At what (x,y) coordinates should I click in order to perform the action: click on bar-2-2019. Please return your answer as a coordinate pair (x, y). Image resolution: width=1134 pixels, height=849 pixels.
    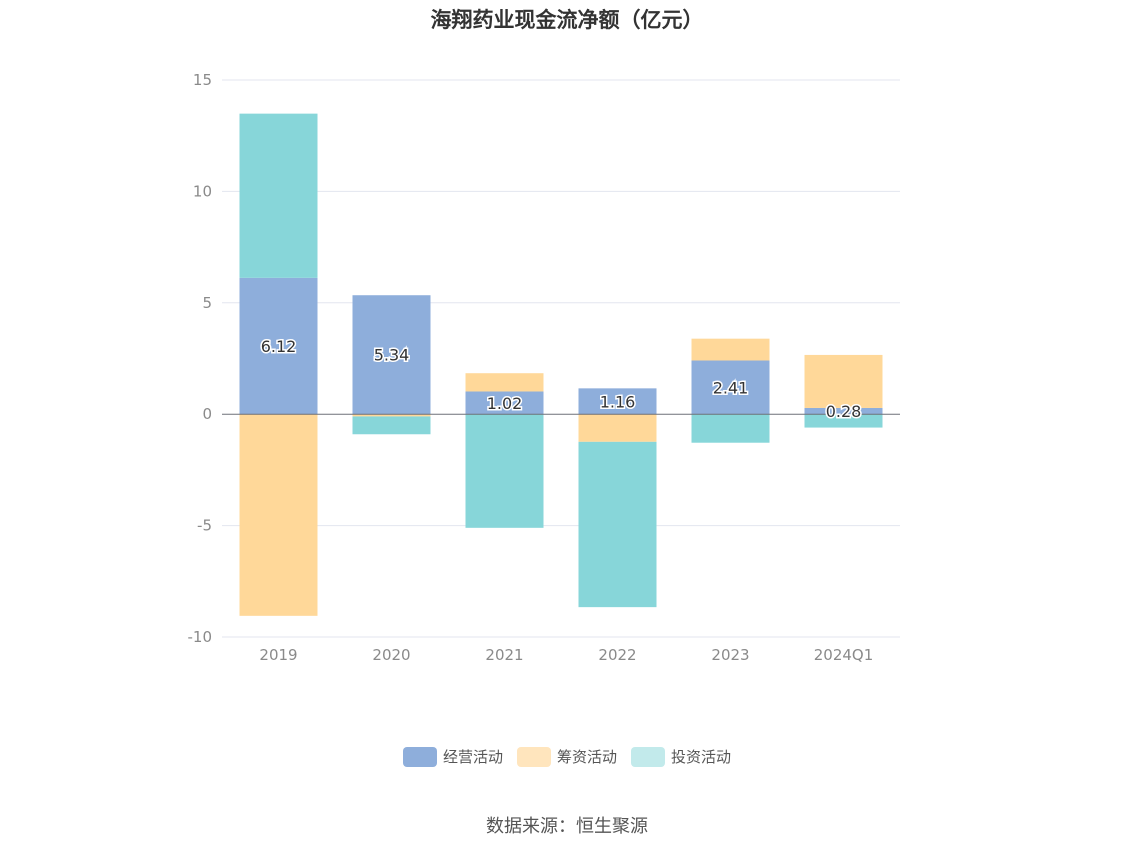
    Looking at the image, I should click on (278, 195).